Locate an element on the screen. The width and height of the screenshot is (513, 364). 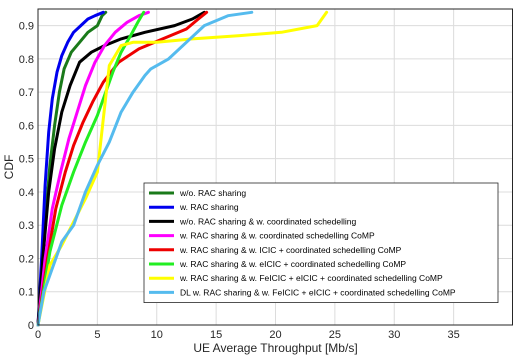
y-axis-label: CDF is located at coordinates (9, 167).